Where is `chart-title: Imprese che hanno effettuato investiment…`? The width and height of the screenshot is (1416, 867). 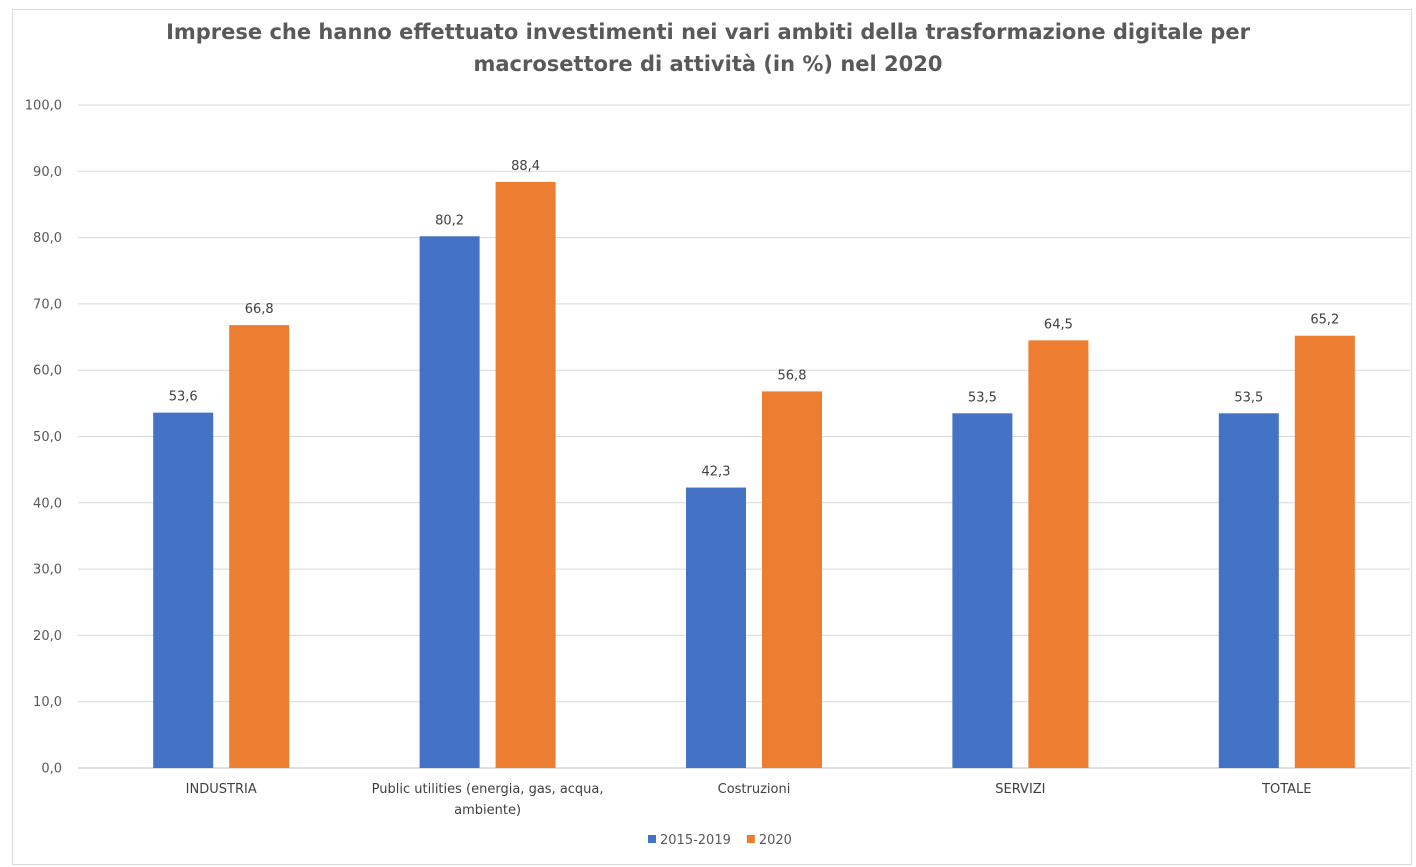 chart-title: Imprese che hanno effettuato investiment… is located at coordinates (708, 48).